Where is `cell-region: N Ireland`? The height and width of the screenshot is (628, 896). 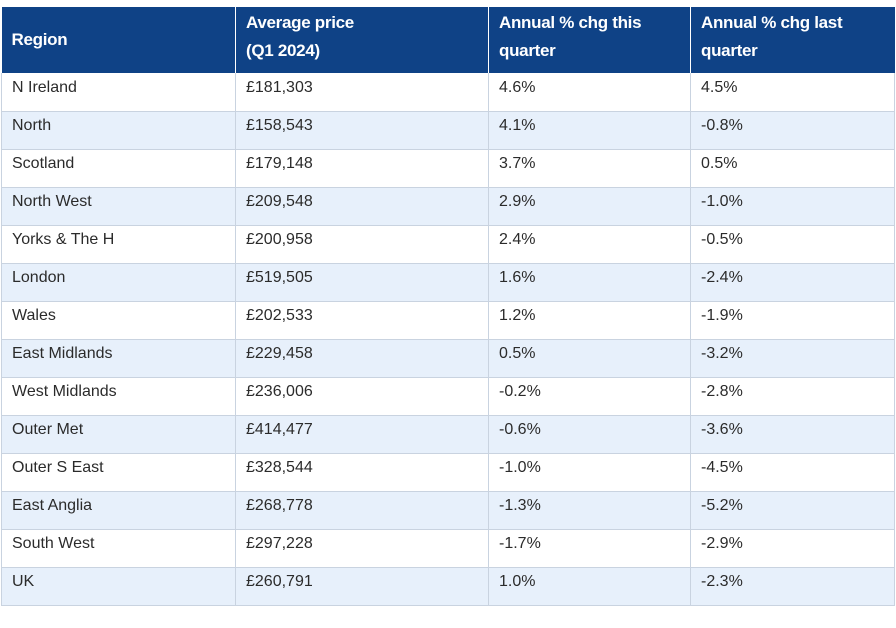 cell-region: N Ireland is located at coordinates (118, 92).